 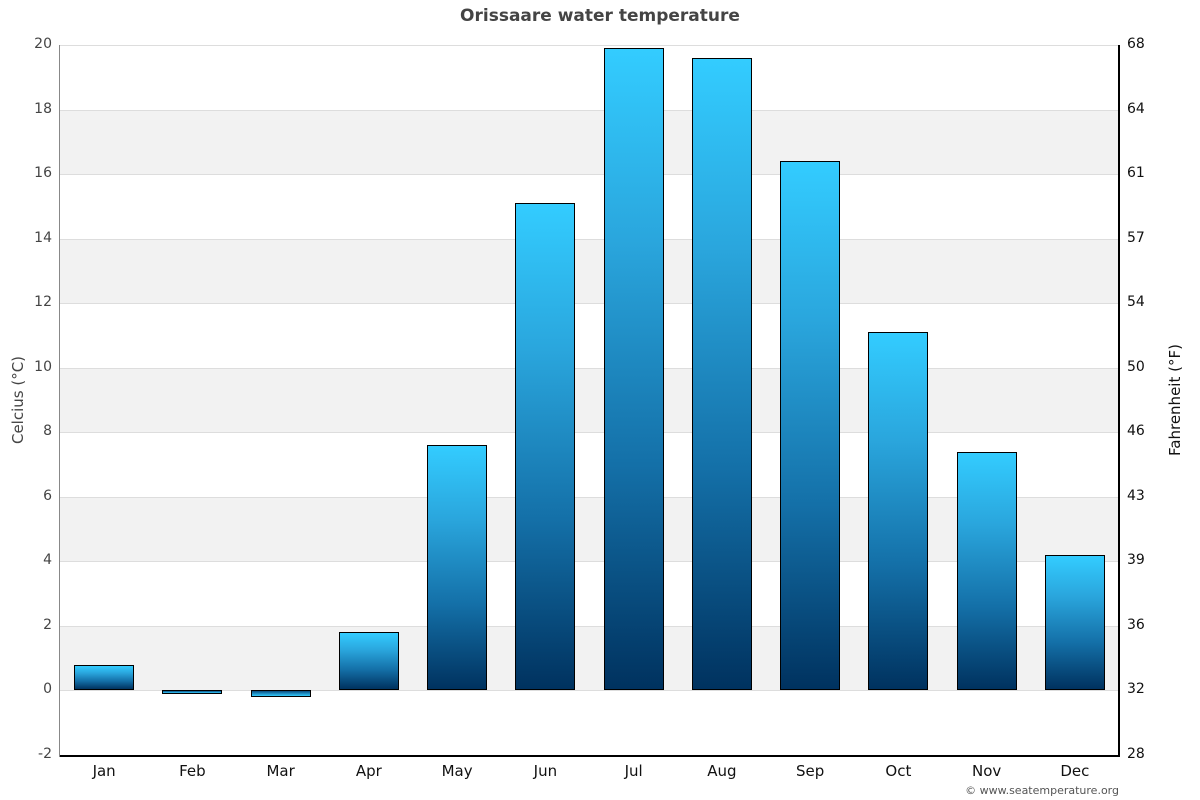 What do you see at coordinates (47, 689) in the screenshot?
I see `y-tick-celsius: 0` at bounding box center [47, 689].